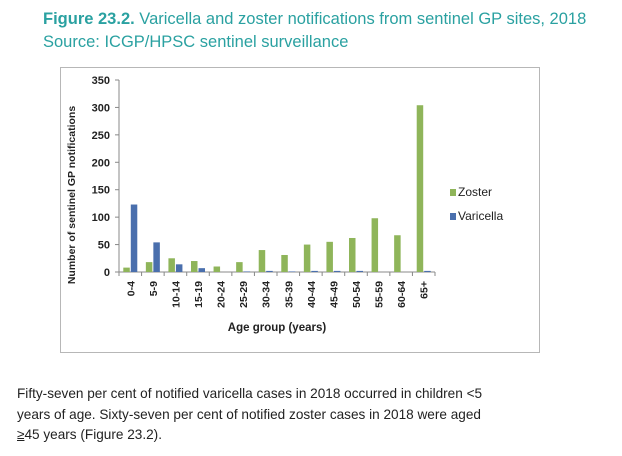  What do you see at coordinates (312, 294) in the screenshot?
I see `x-tick-label: 40-44` at bounding box center [312, 294].